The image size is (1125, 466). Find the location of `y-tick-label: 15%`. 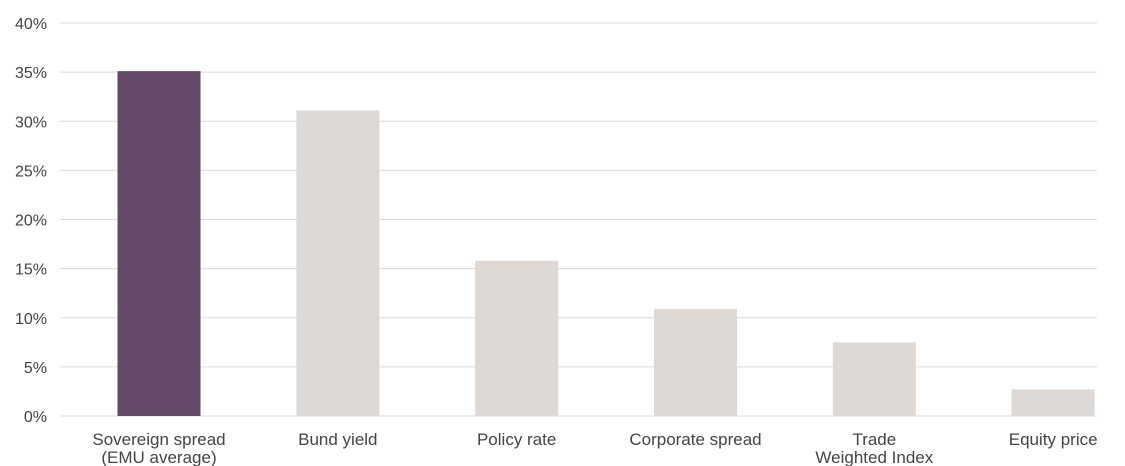

y-tick-label: 15% is located at coordinates (31, 270).